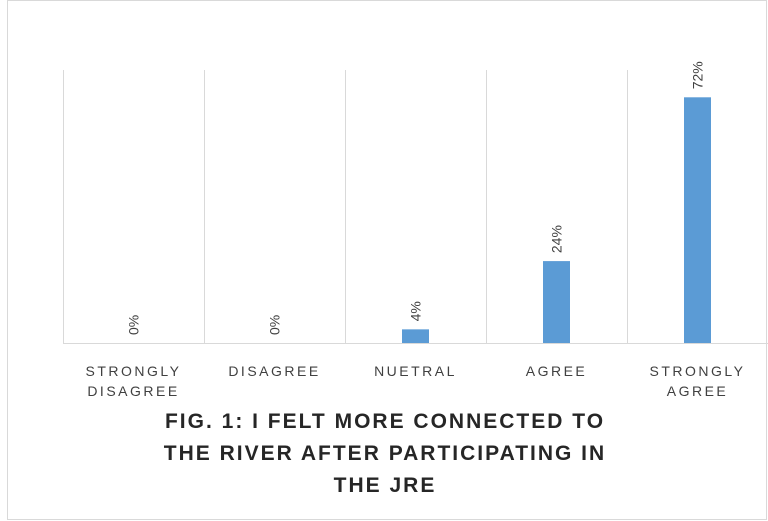  Describe the element at coordinates (385, 485) in the screenshot. I see `chart-title-line: THE JRE` at that location.